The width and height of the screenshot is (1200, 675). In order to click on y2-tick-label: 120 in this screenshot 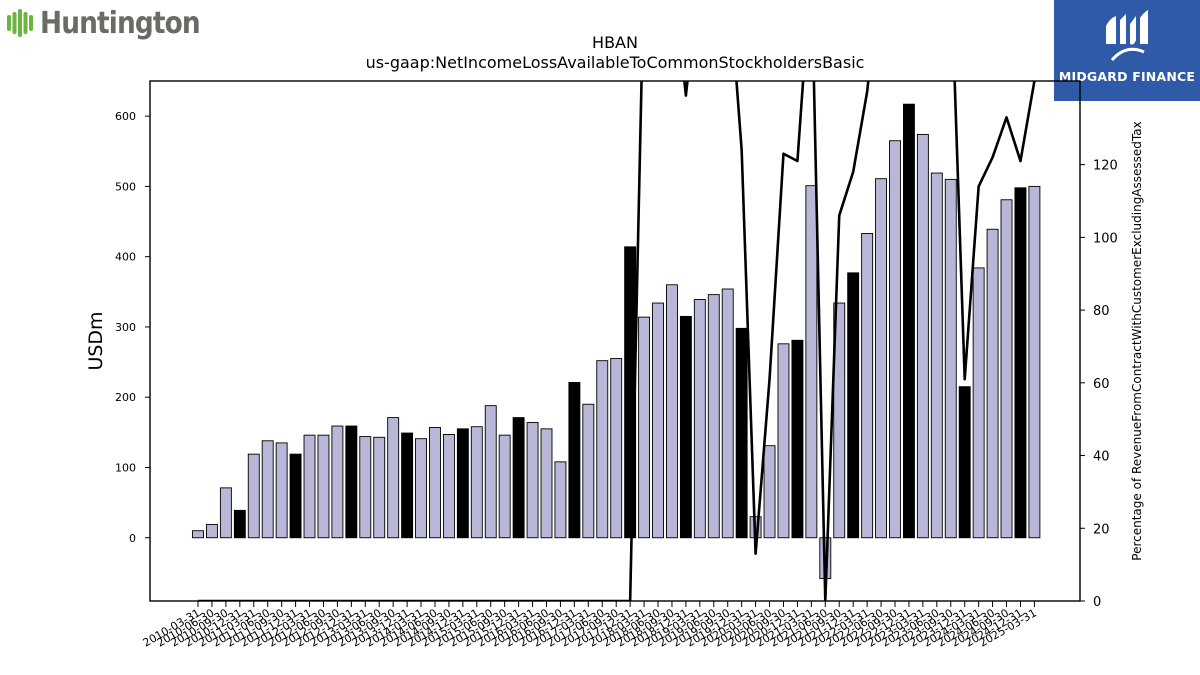, I will do `click(1105, 166)`.